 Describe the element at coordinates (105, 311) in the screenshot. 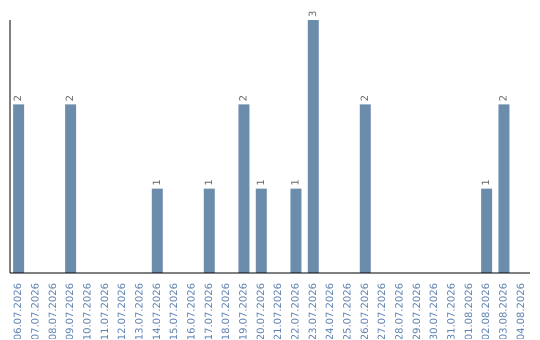

I see `x-tick-label: 11.07.2026` at that location.